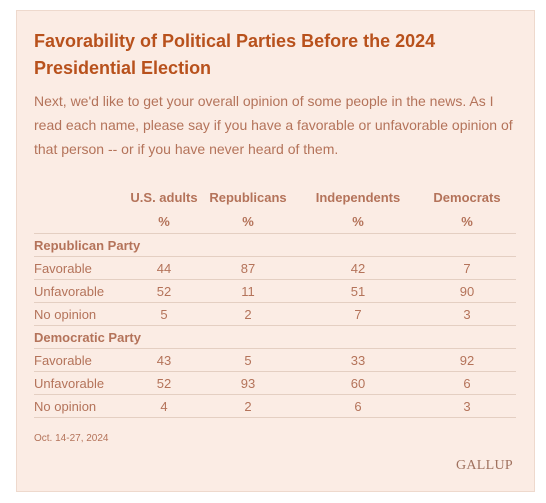 This screenshot has height=503, width=546. I want to click on group-header-row: Republican Party, so click(275, 245).